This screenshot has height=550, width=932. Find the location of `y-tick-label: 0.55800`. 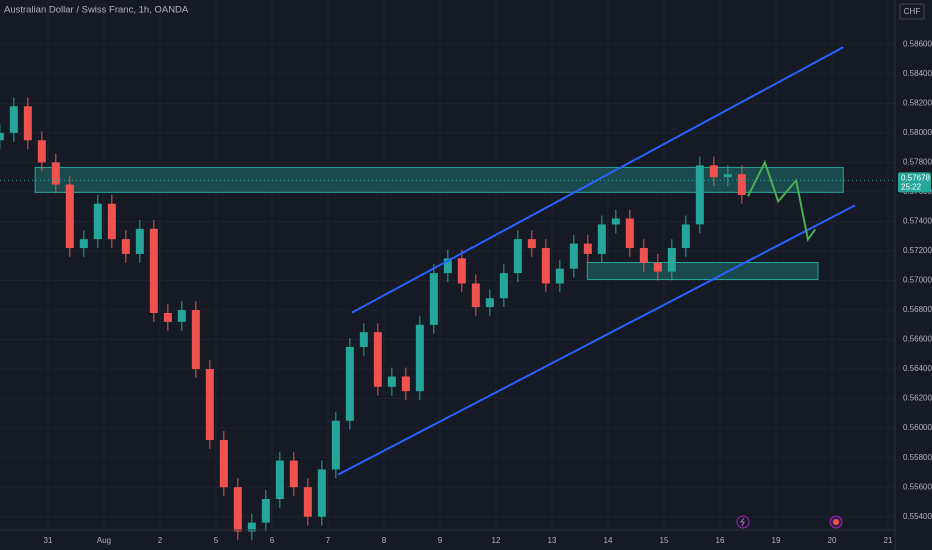

y-tick-label: 0.55800 is located at coordinates (917, 457).